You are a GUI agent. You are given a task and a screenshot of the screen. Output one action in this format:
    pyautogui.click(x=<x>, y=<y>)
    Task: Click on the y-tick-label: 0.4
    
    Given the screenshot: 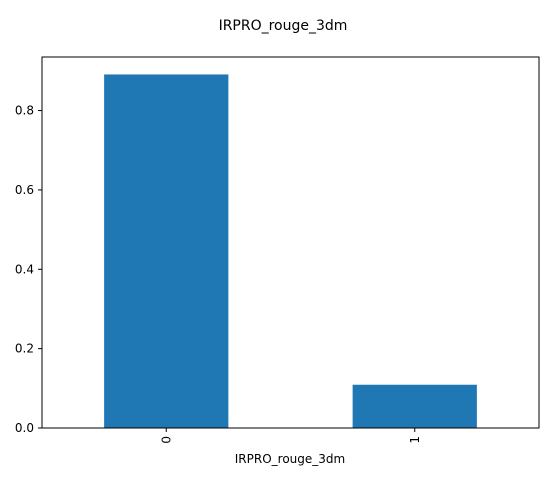 What is the action you would take?
    pyautogui.click(x=24, y=269)
    